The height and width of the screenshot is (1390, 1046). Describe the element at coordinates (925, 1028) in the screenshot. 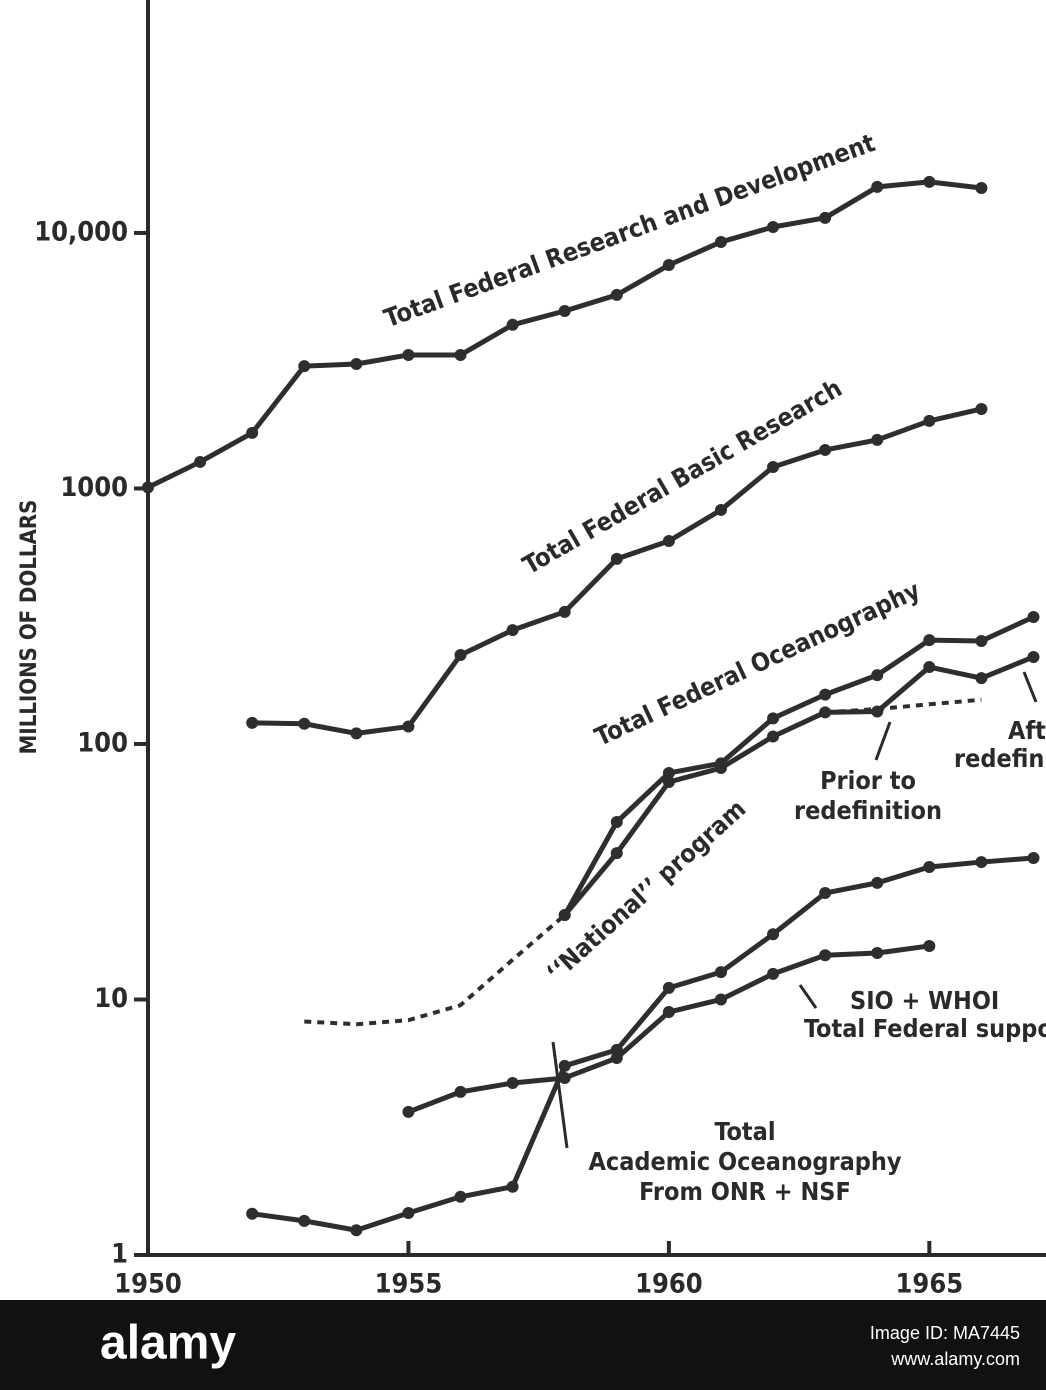

I see `annotation: Total Federal support` at that location.